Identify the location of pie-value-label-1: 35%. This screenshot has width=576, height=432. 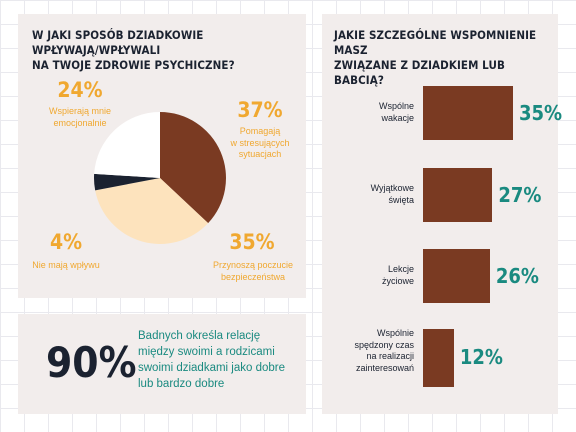
(252, 242).